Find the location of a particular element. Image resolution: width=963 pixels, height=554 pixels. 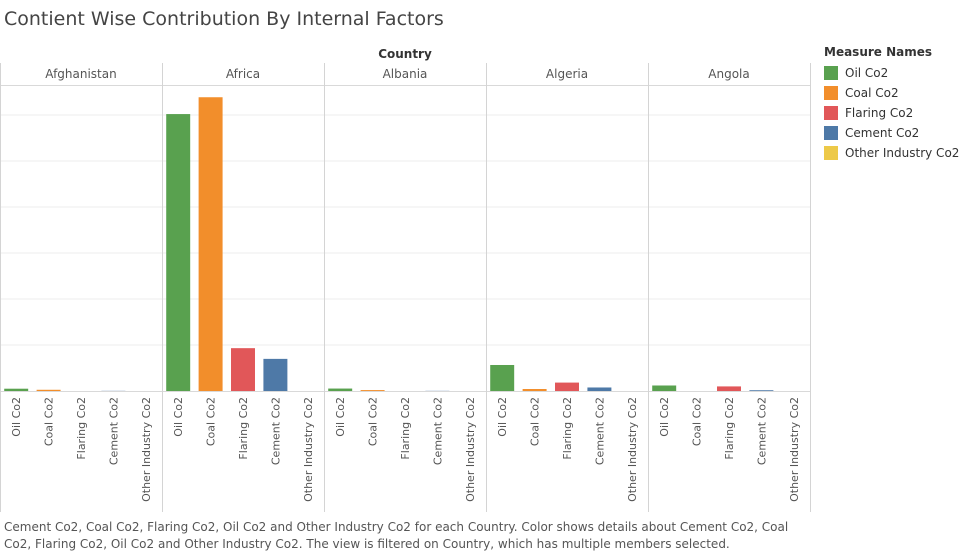

legend-item-coal: Coal Co2 is located at coordinates (891, 93).